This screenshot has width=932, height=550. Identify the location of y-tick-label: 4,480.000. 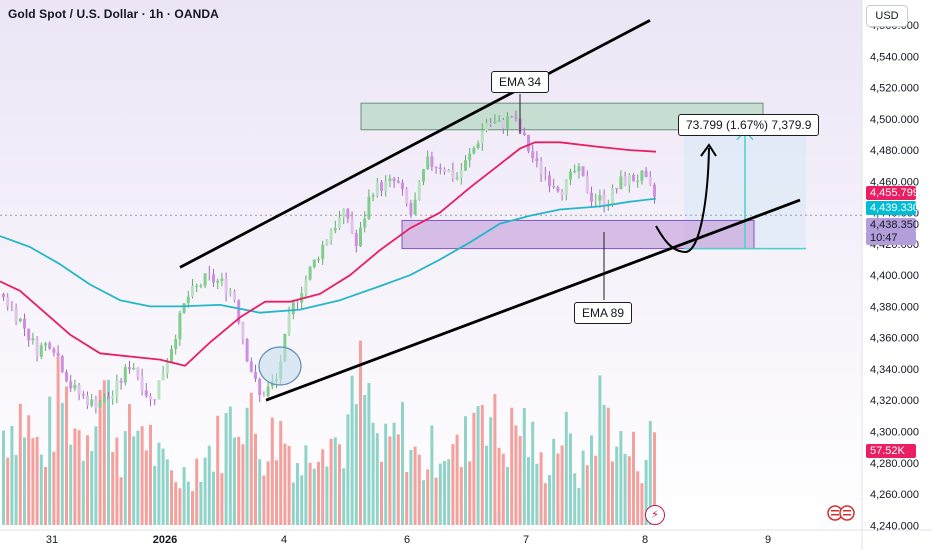
(894, 151).